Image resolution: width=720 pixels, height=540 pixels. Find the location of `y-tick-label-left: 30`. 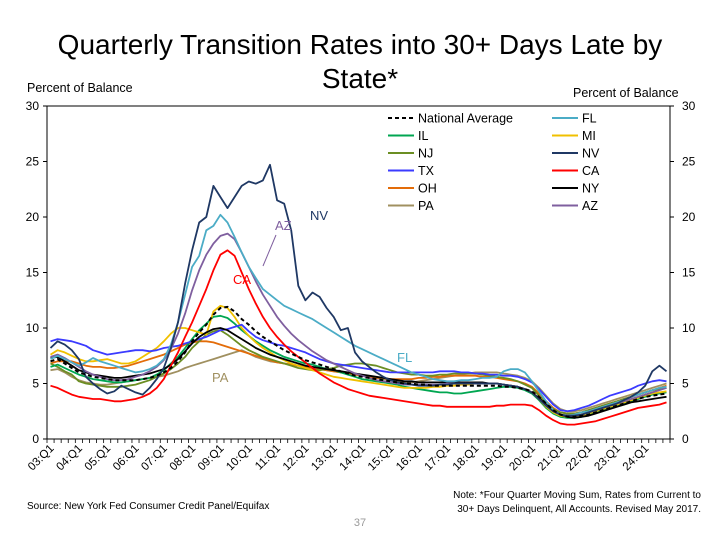

y-tick-label-left: 30 is located at coordinates (33, 106).